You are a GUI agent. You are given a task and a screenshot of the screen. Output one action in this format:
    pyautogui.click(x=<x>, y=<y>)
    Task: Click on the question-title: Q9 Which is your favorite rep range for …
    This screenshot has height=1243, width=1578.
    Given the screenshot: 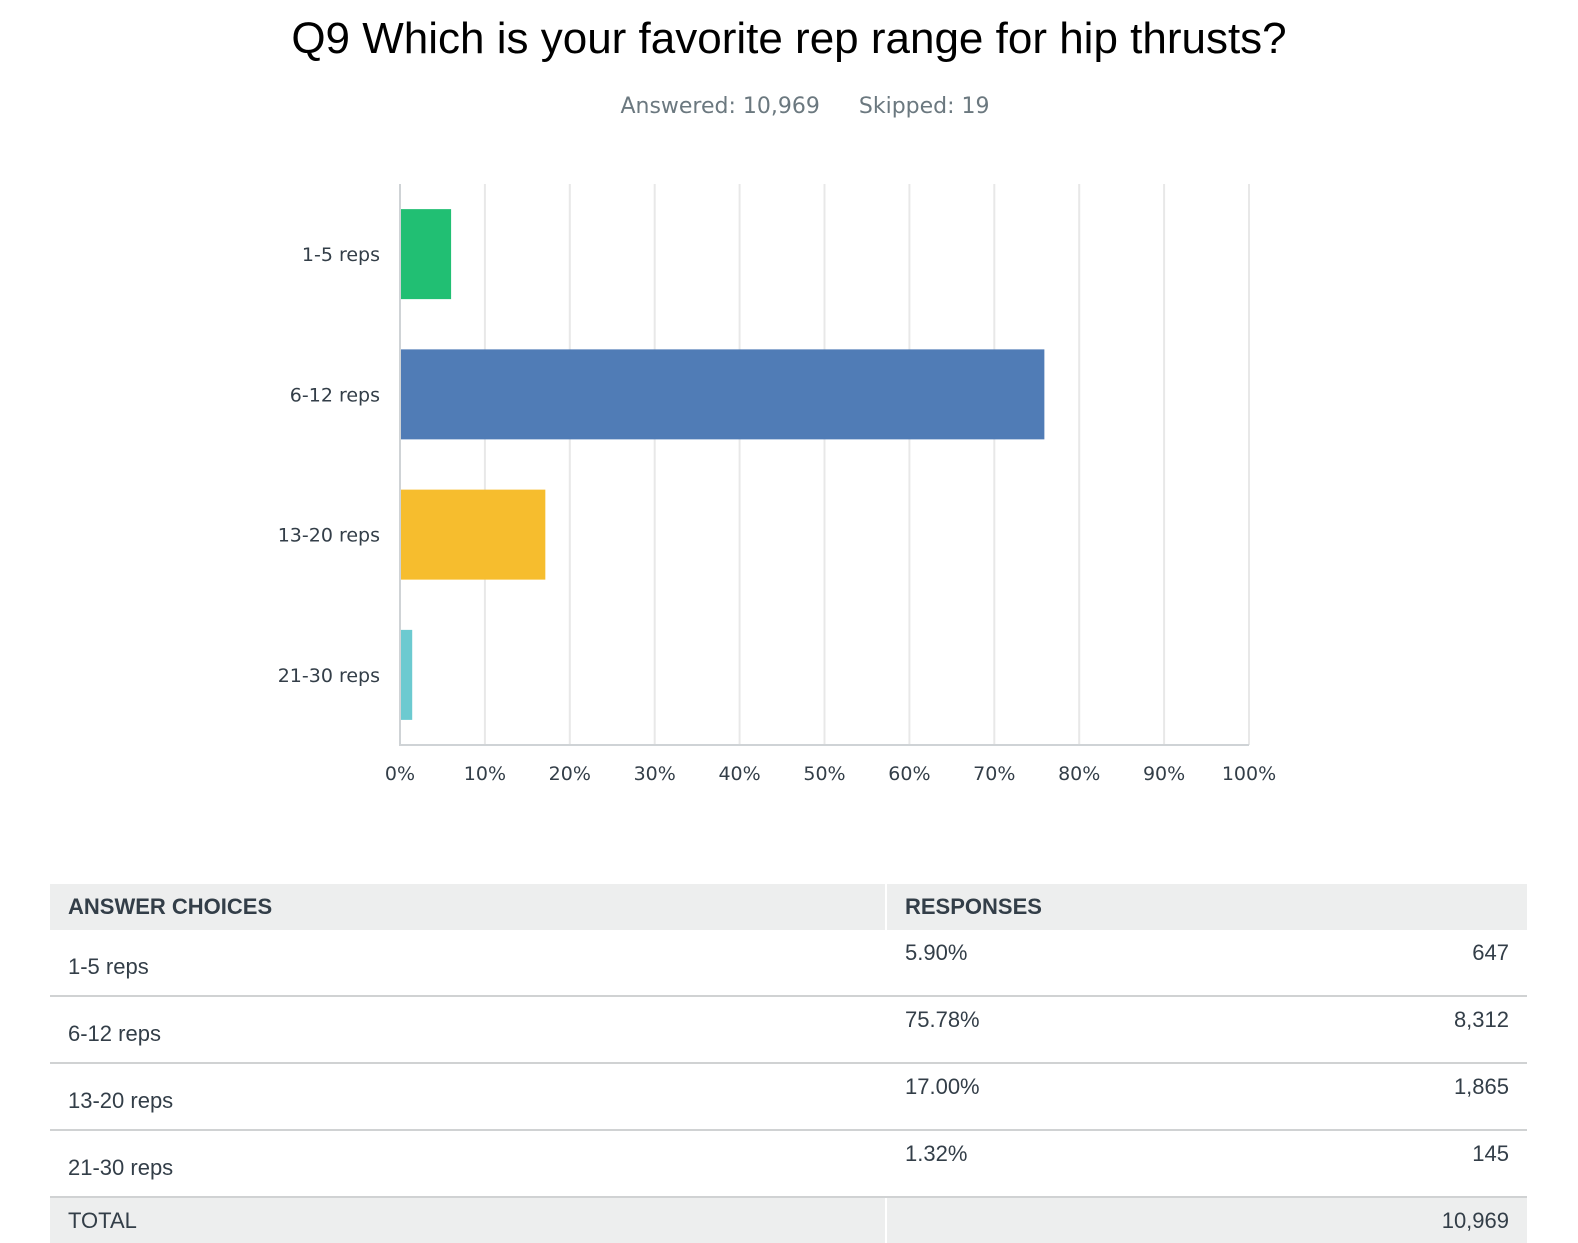 What is the action you would take?
    pyautogui.click(x=789, y=38)
    